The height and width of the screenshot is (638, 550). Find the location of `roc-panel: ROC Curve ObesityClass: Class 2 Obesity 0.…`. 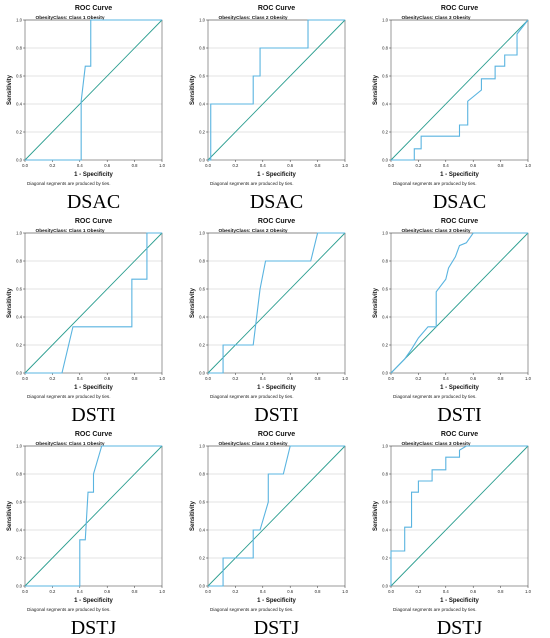

roc-panel: ROC Curve ObesityClass: Class 2 Obesity 0.… is located at coordinates (269, 109).